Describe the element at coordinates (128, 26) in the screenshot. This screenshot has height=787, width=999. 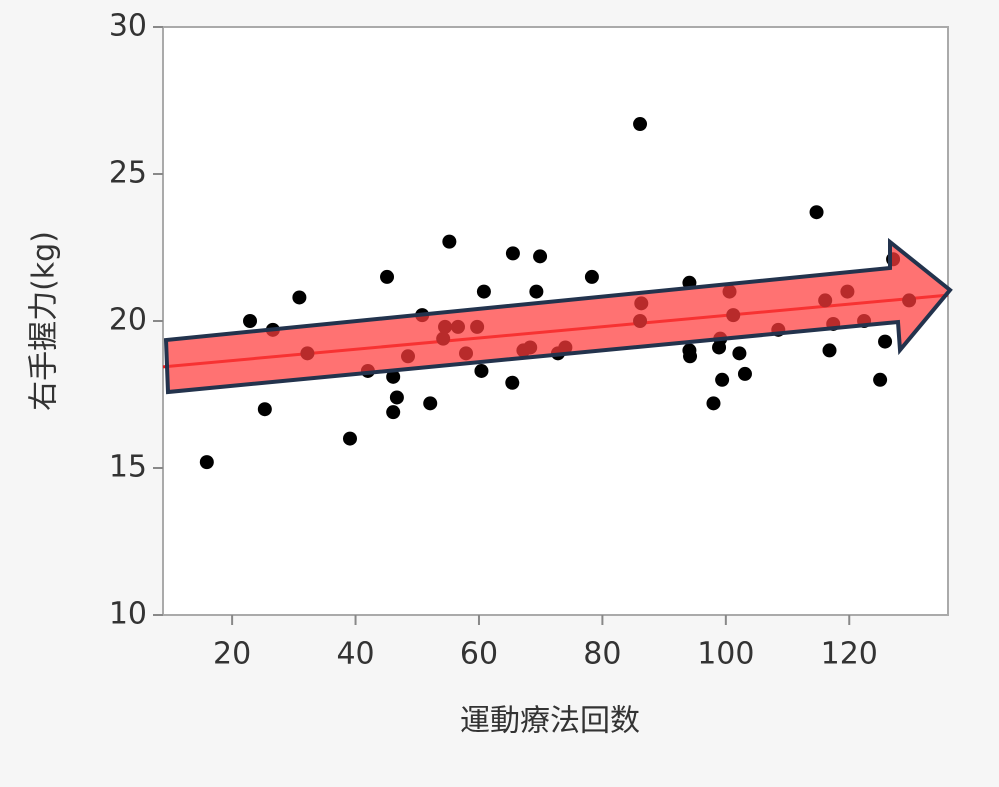
I see `y-tick-label: 30` at that location.